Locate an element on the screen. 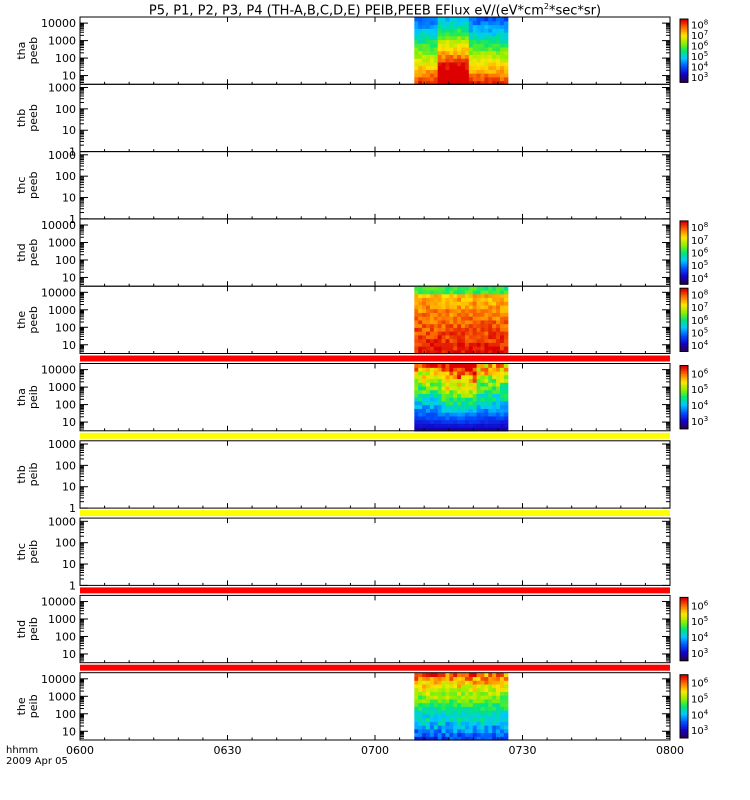 The width and height of the screenshot is (750, 800). colorbar-label: 103 is located at coordinates (699, 77).